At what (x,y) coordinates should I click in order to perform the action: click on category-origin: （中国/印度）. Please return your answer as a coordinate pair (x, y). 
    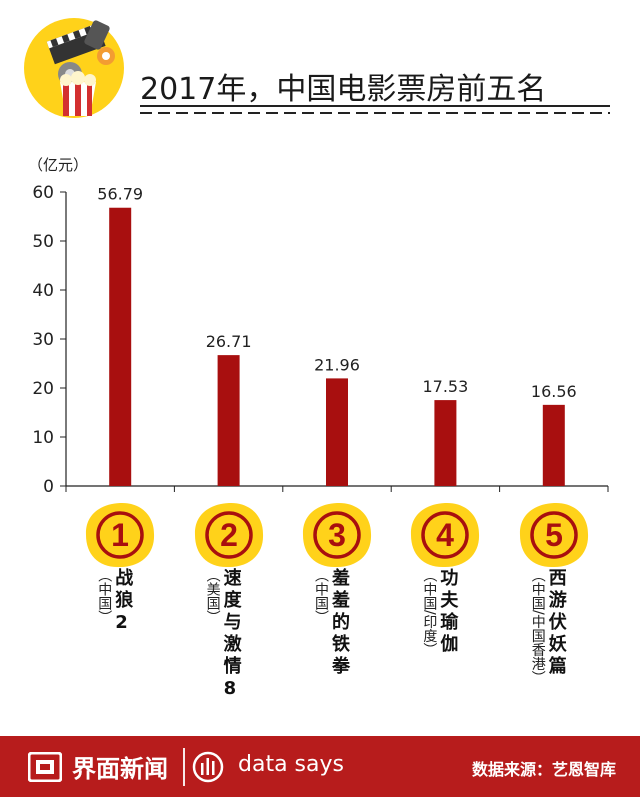
    Looking at the image, I should click on (429, 612).